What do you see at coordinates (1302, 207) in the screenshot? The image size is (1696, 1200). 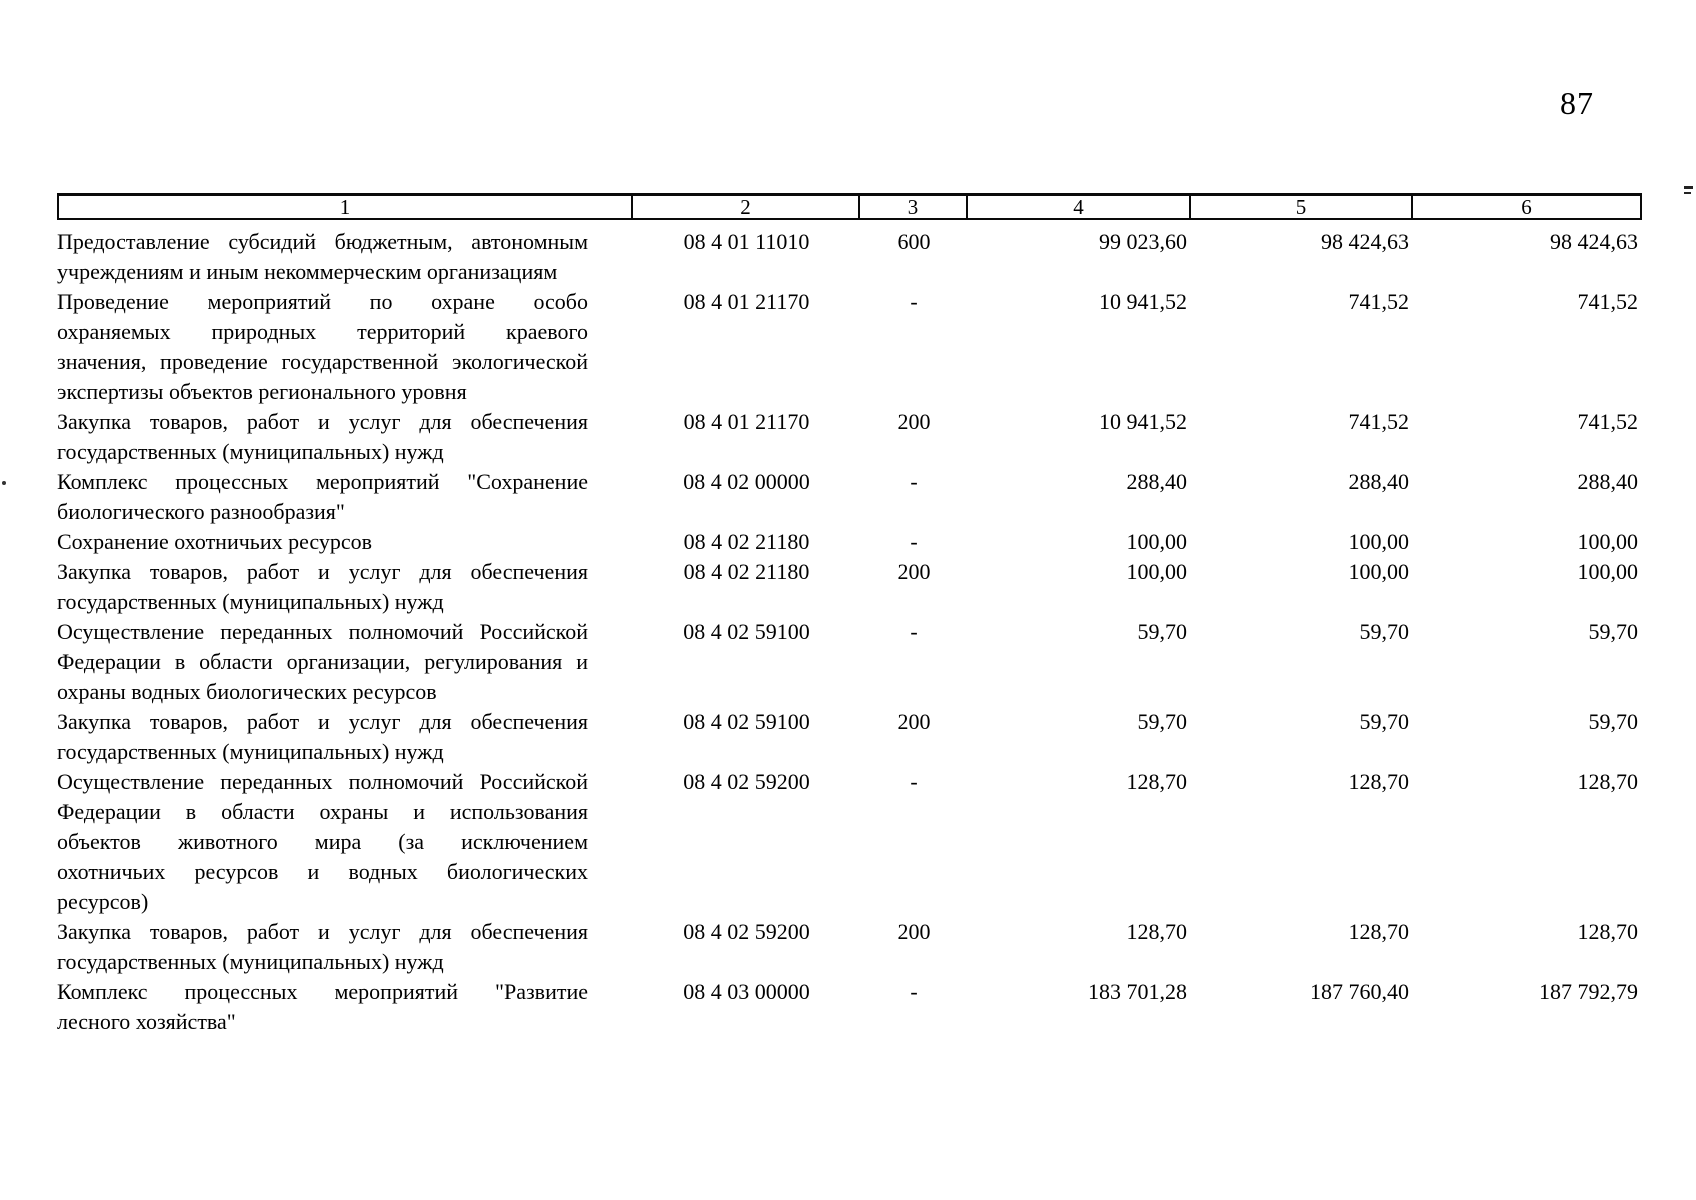 I see `header-cell-5: 5` at bounding box center [1302, 207].